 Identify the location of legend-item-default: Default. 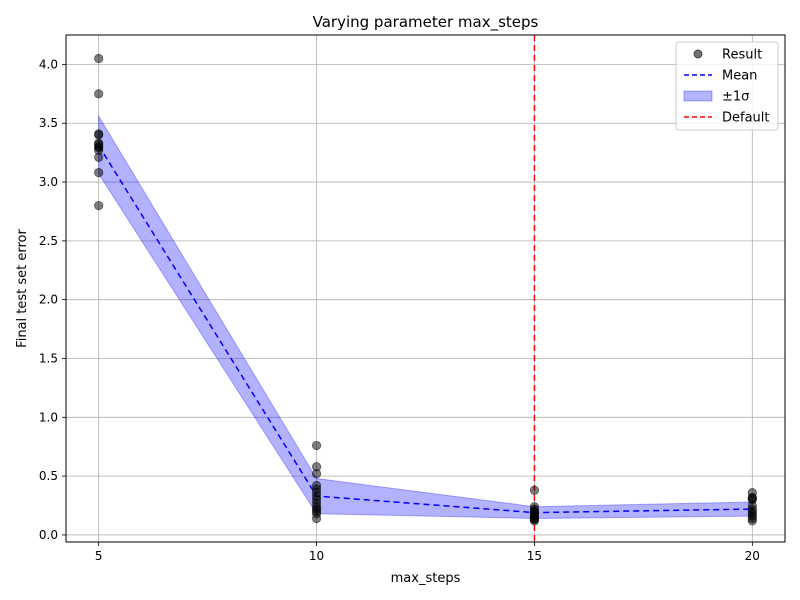
(727, 118).